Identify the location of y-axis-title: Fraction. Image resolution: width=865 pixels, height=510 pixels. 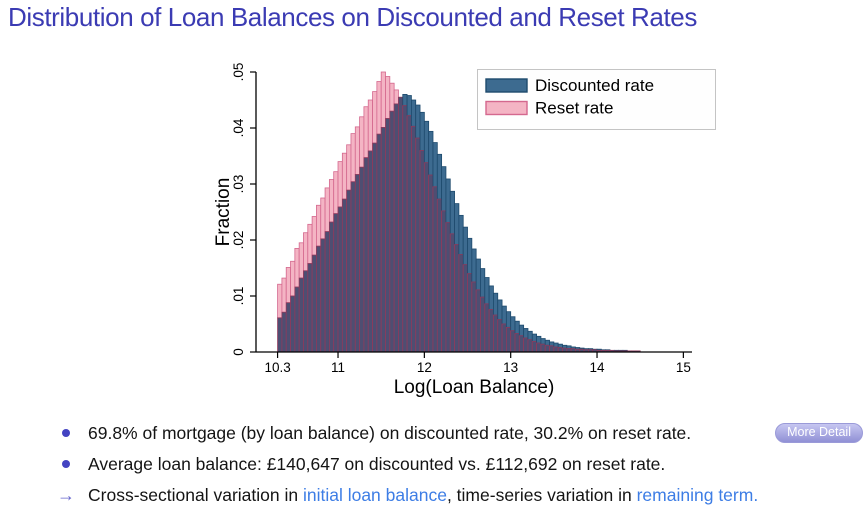
(224, 212).